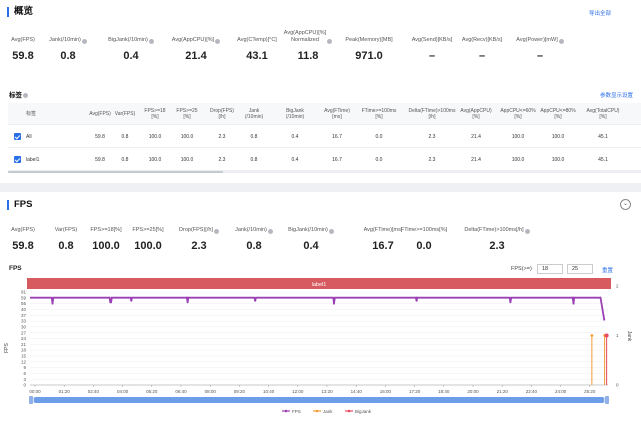  I want to click on table-cell: 0.8, so click(254, 160).